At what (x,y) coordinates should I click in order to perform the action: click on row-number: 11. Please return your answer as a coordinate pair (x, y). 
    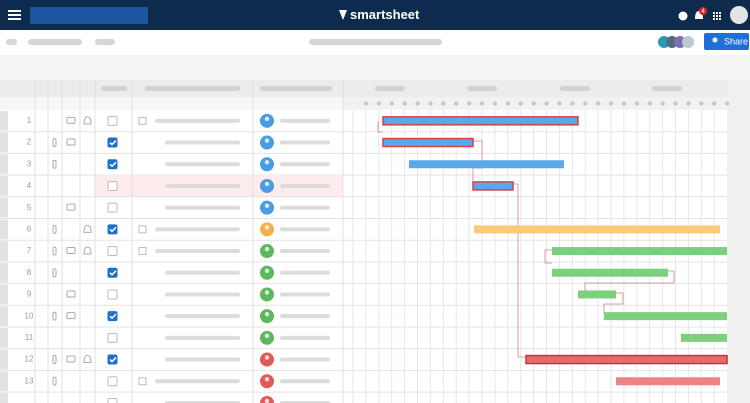
    Looking at the image, I should click on (29, 337).